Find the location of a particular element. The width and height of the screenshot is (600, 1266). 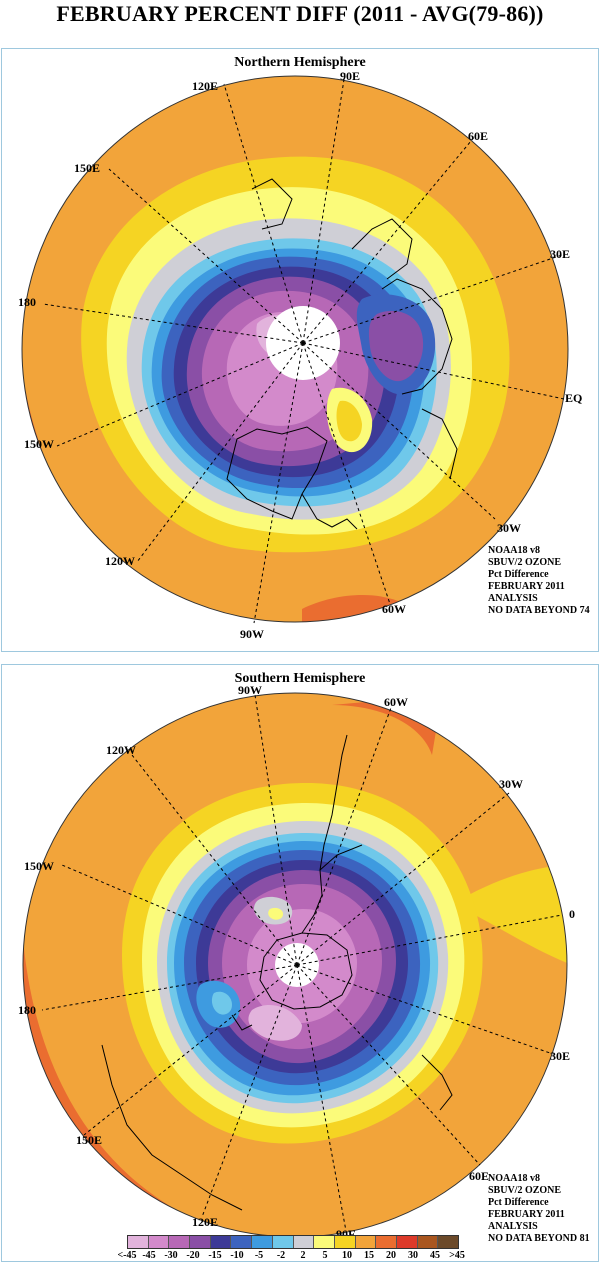

lon-label: 0 is located at coordinates (572, 914).